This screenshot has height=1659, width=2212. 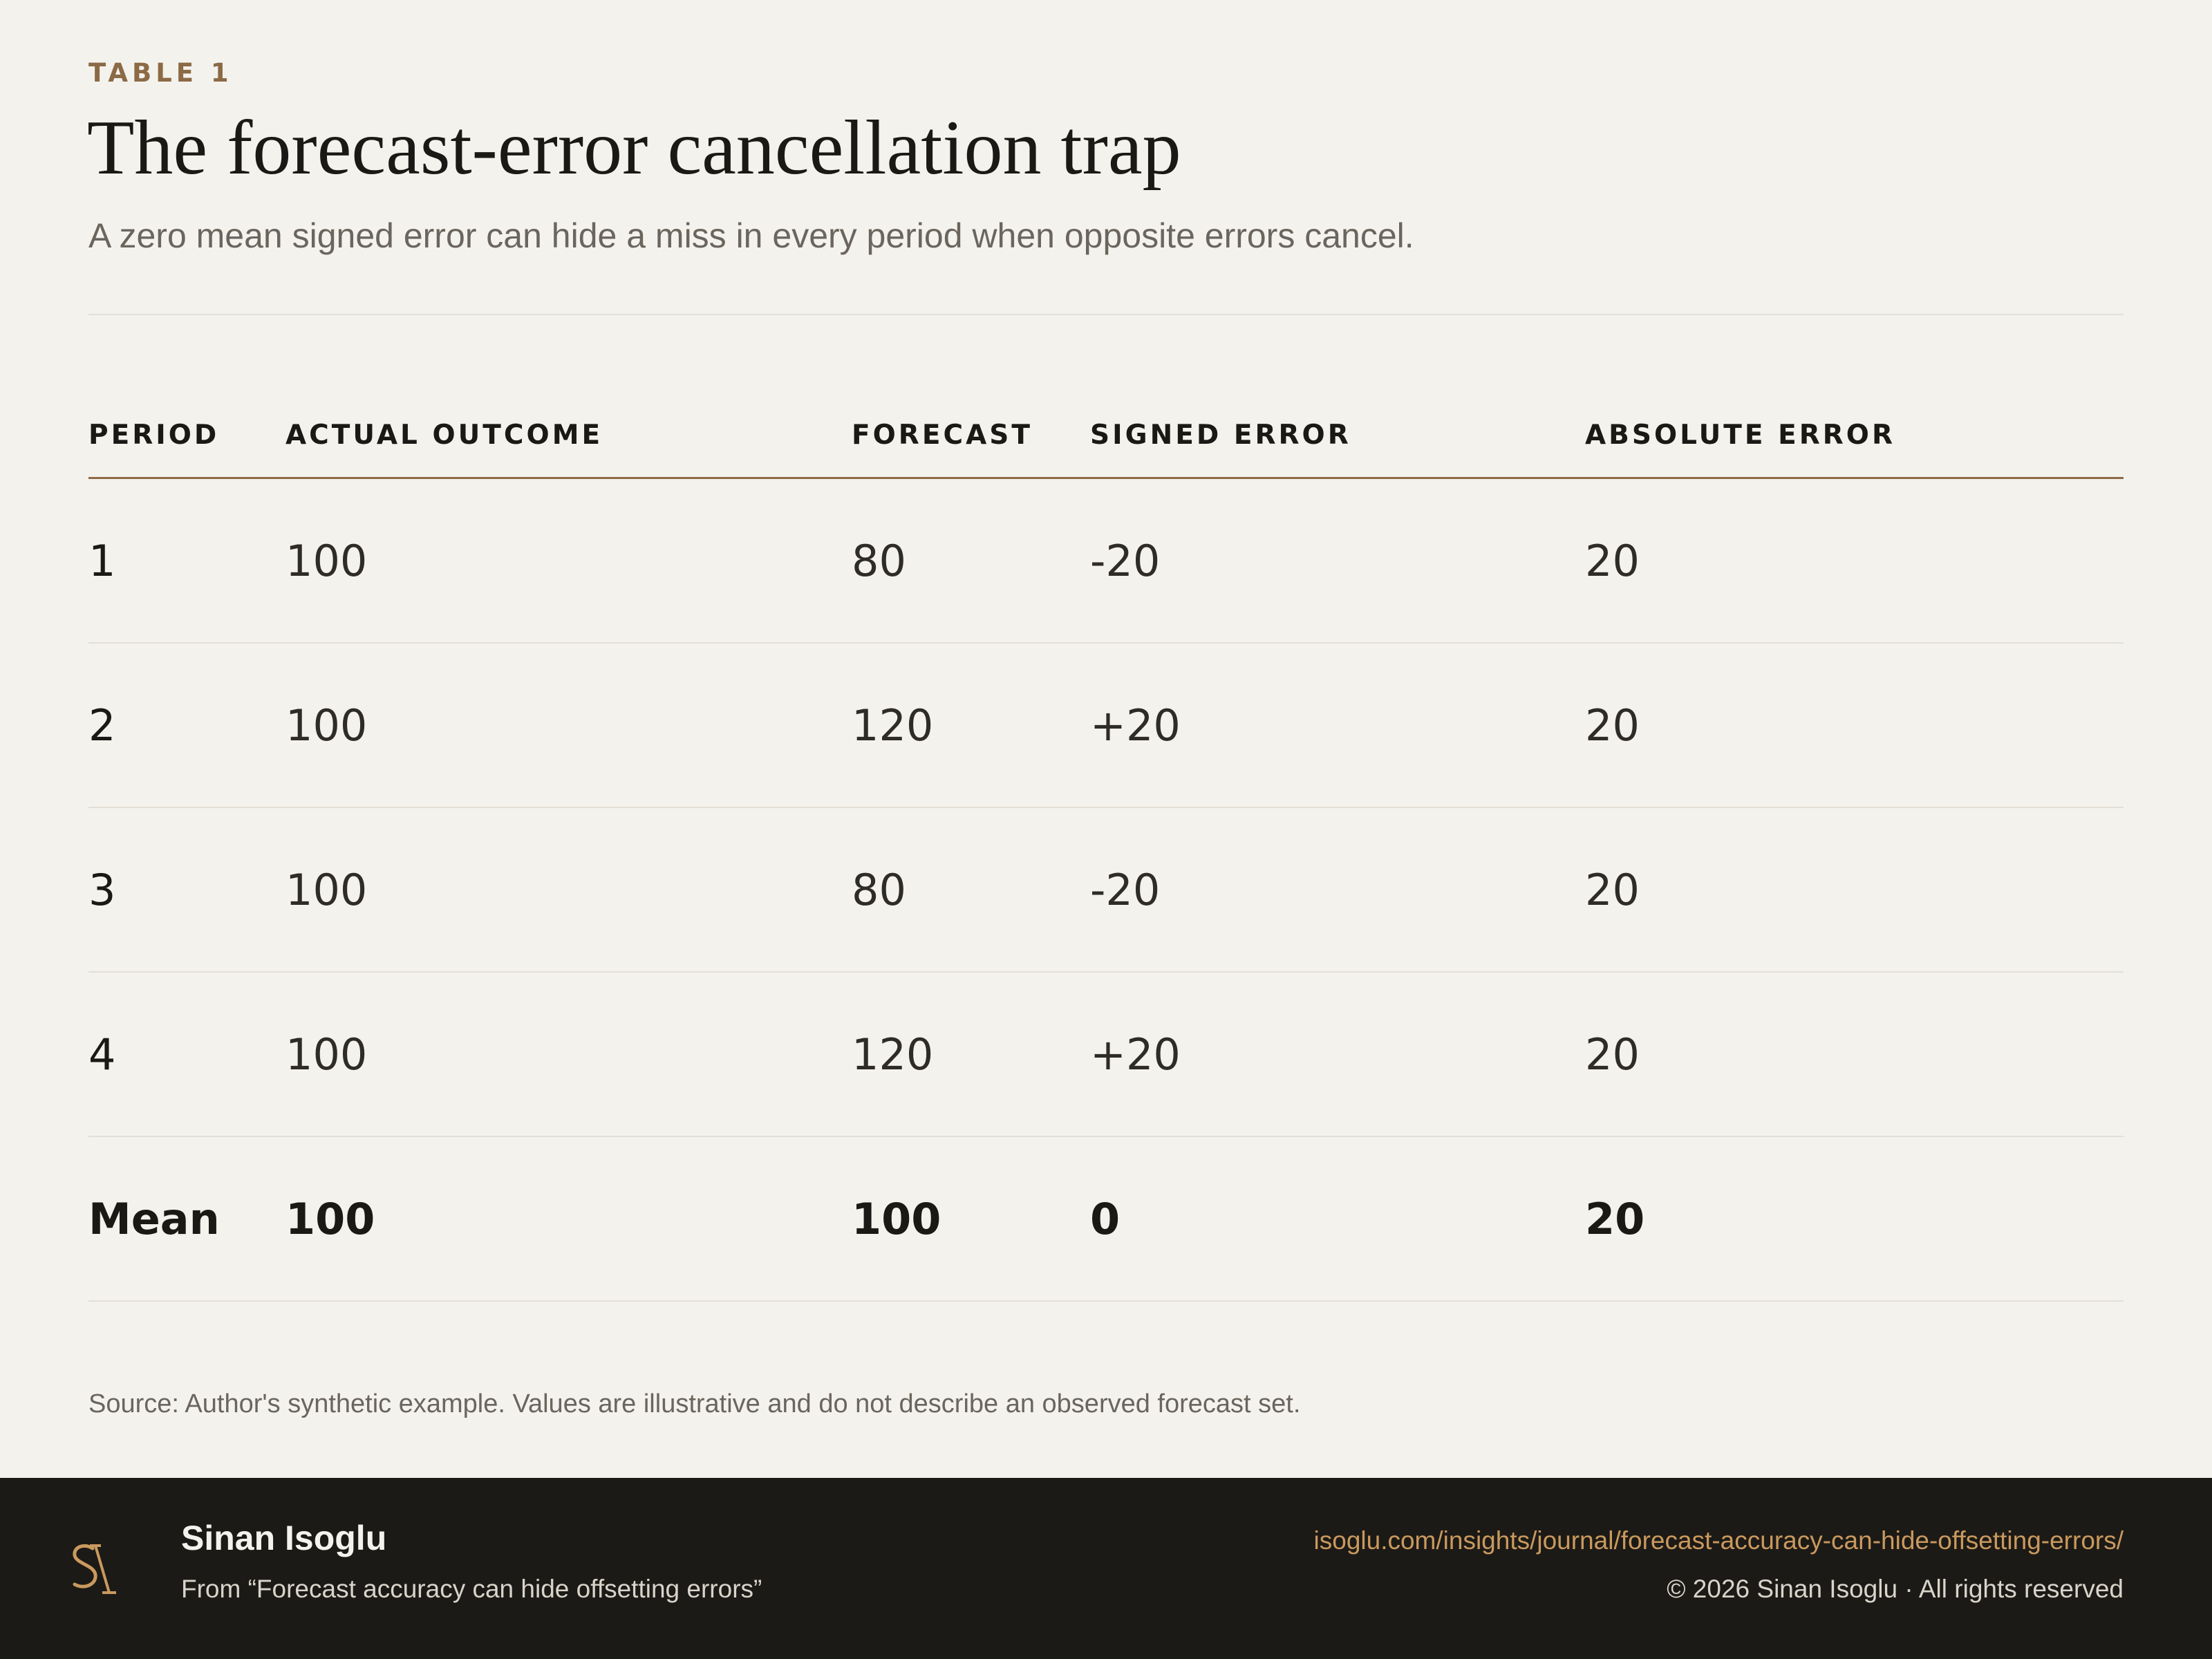 I want to click on column-header-period: PERIOD, so click(x=187, y=436).